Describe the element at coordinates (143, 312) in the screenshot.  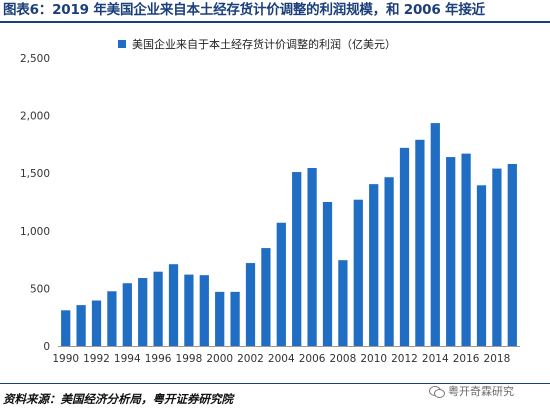
I see `bar-1995` at that location.